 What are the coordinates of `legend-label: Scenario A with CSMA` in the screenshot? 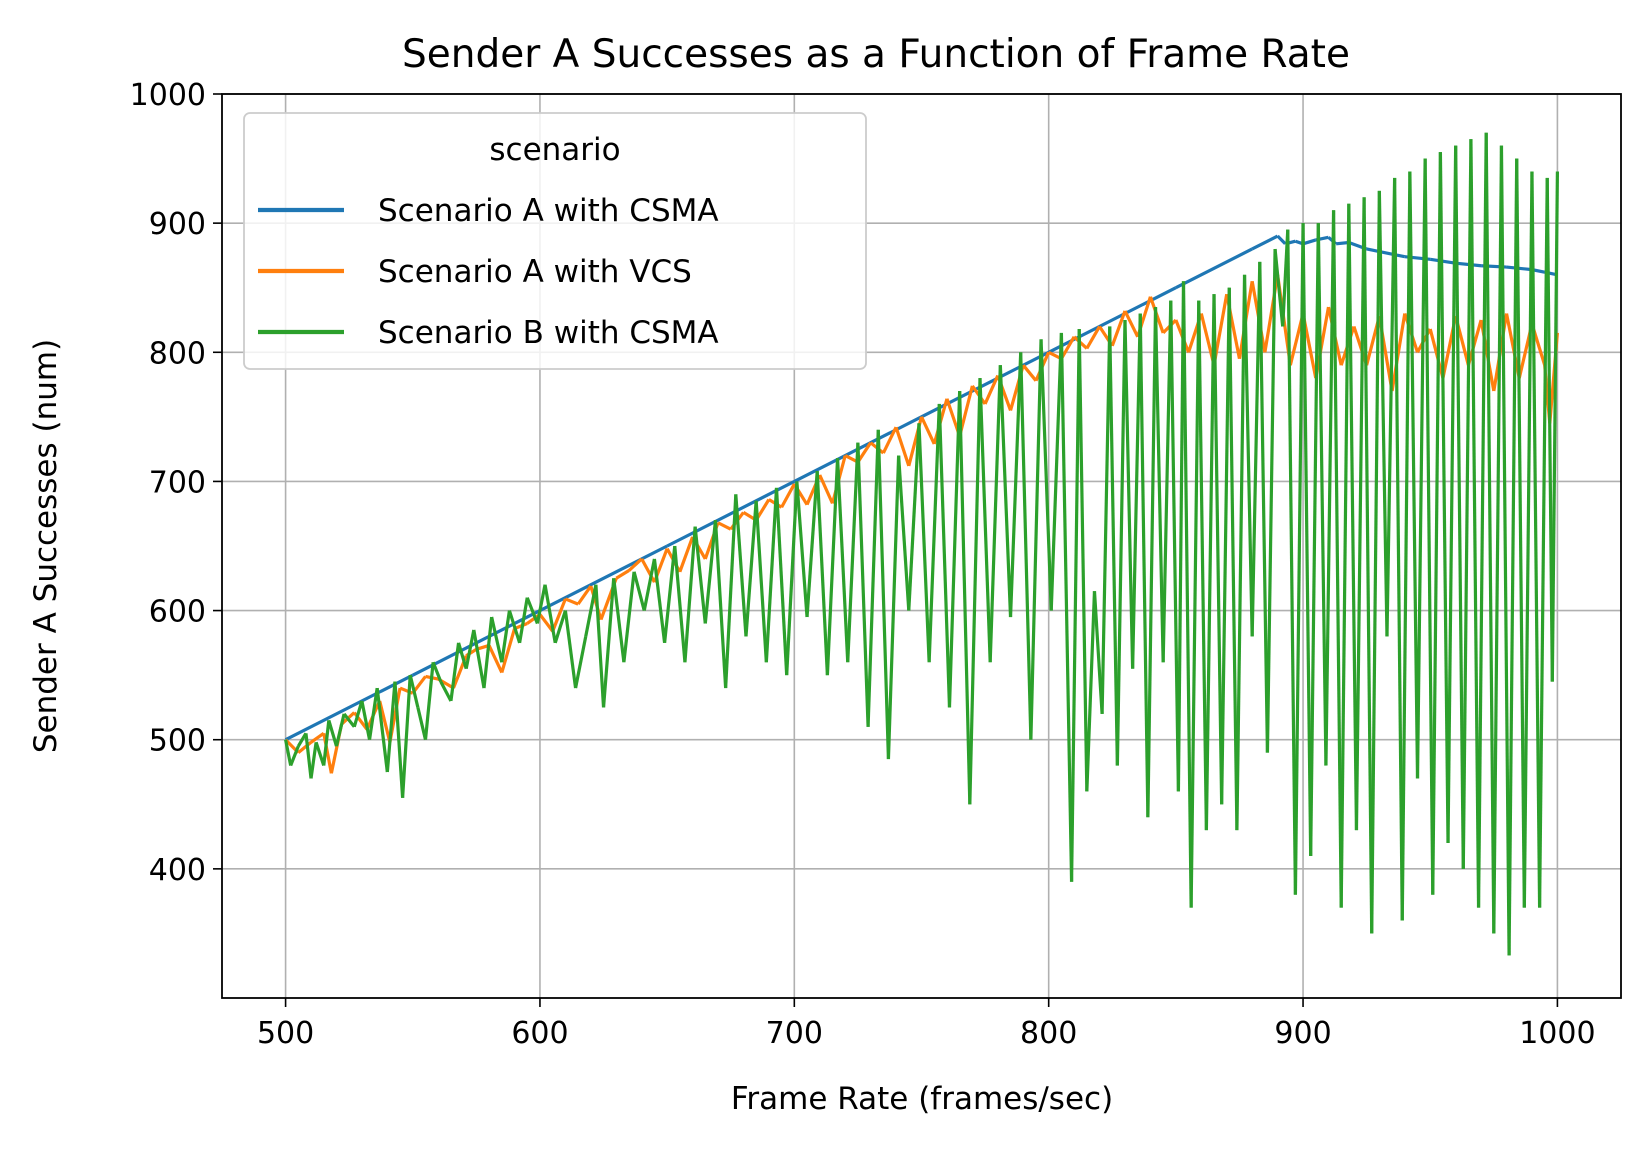 It's located at (548, 211).